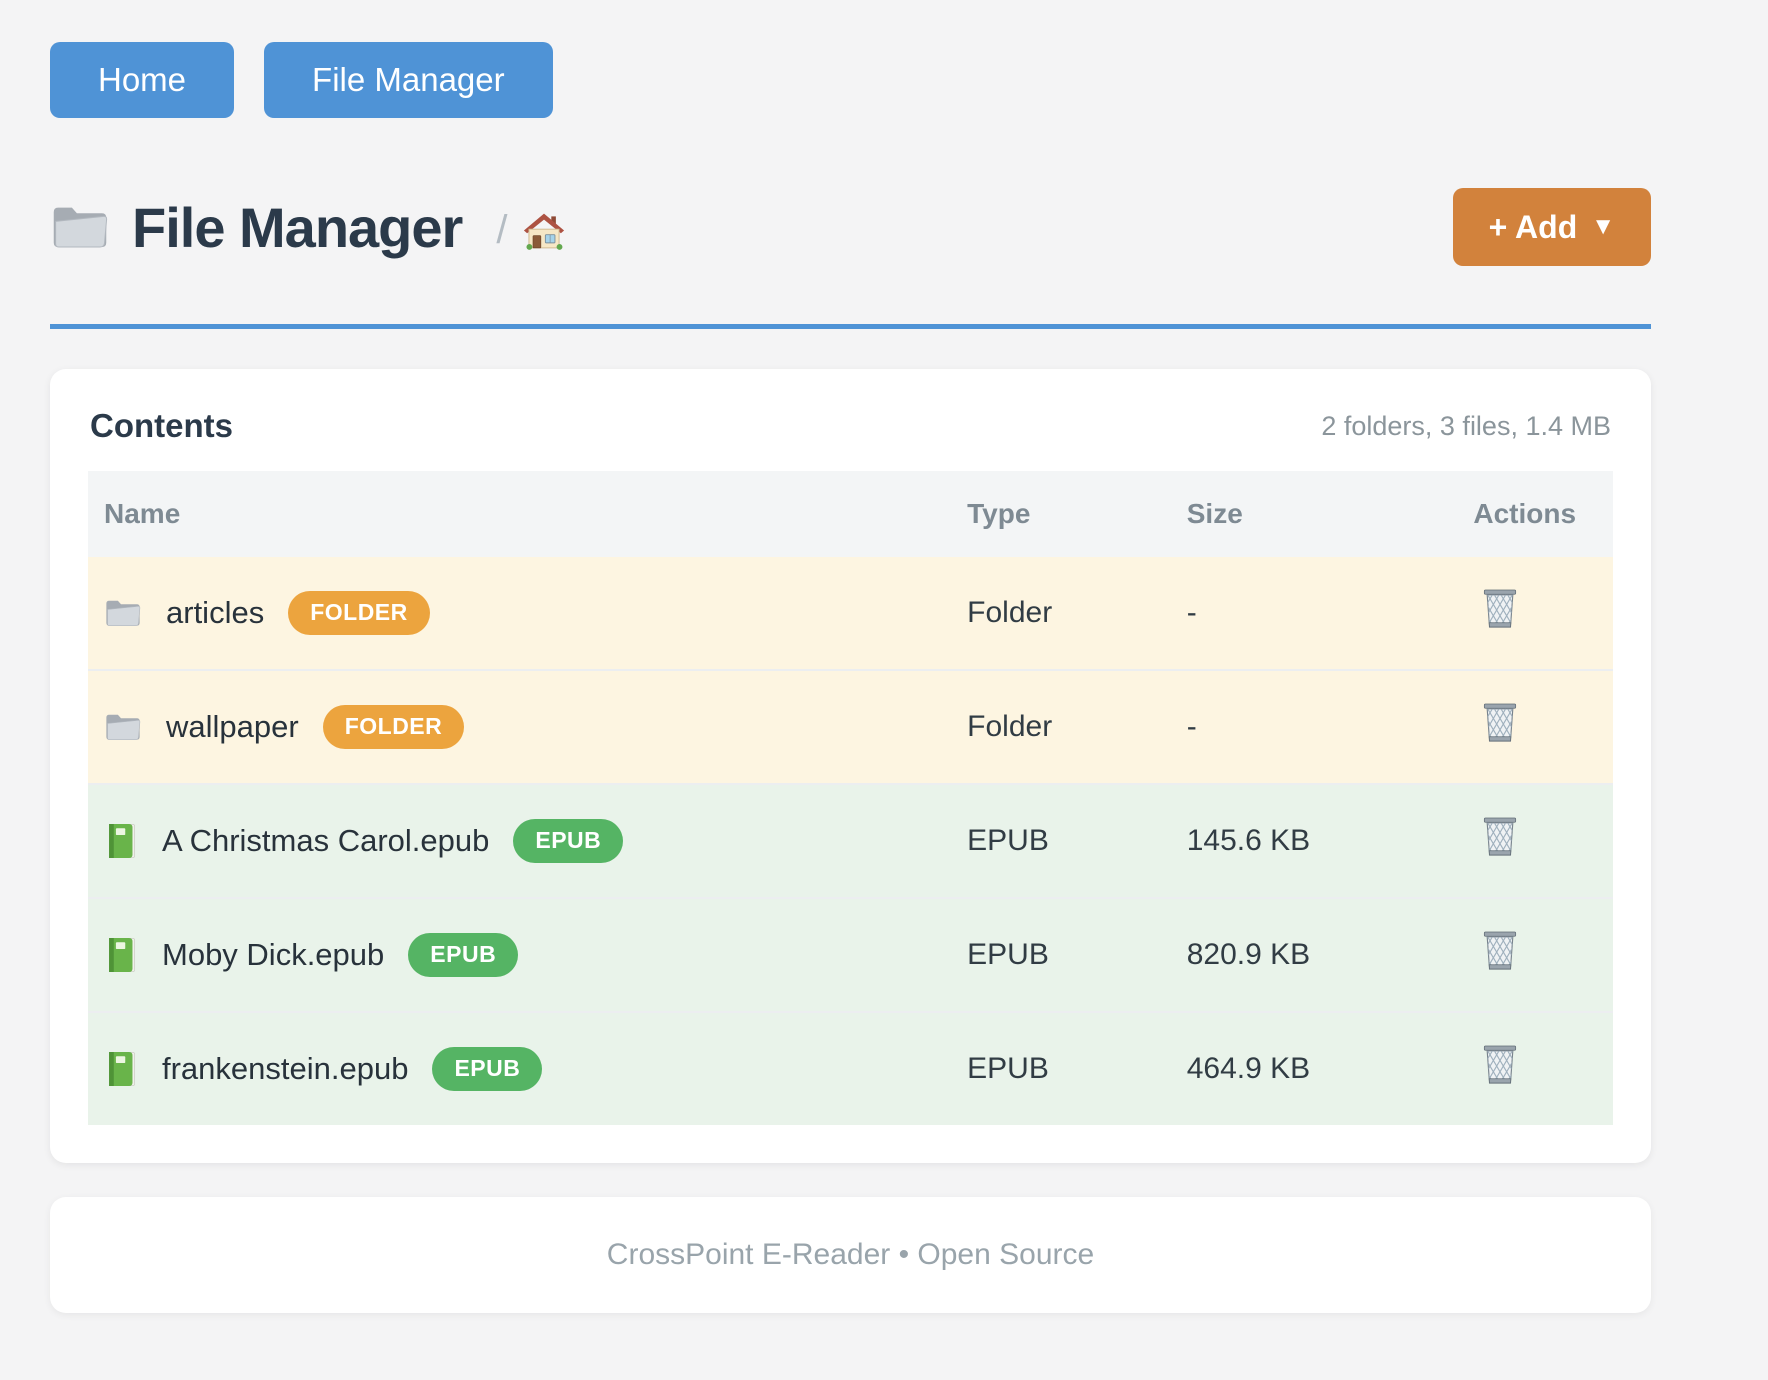 This screenshot has width=1768, height=1380. I want to click on title-underline, so click(850, 326).